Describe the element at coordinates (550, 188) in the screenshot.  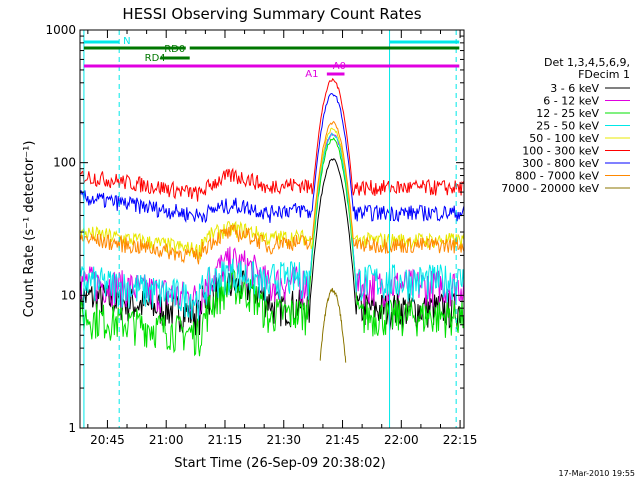
I see `legend-label: 7000 - 20000 keV` at that location.